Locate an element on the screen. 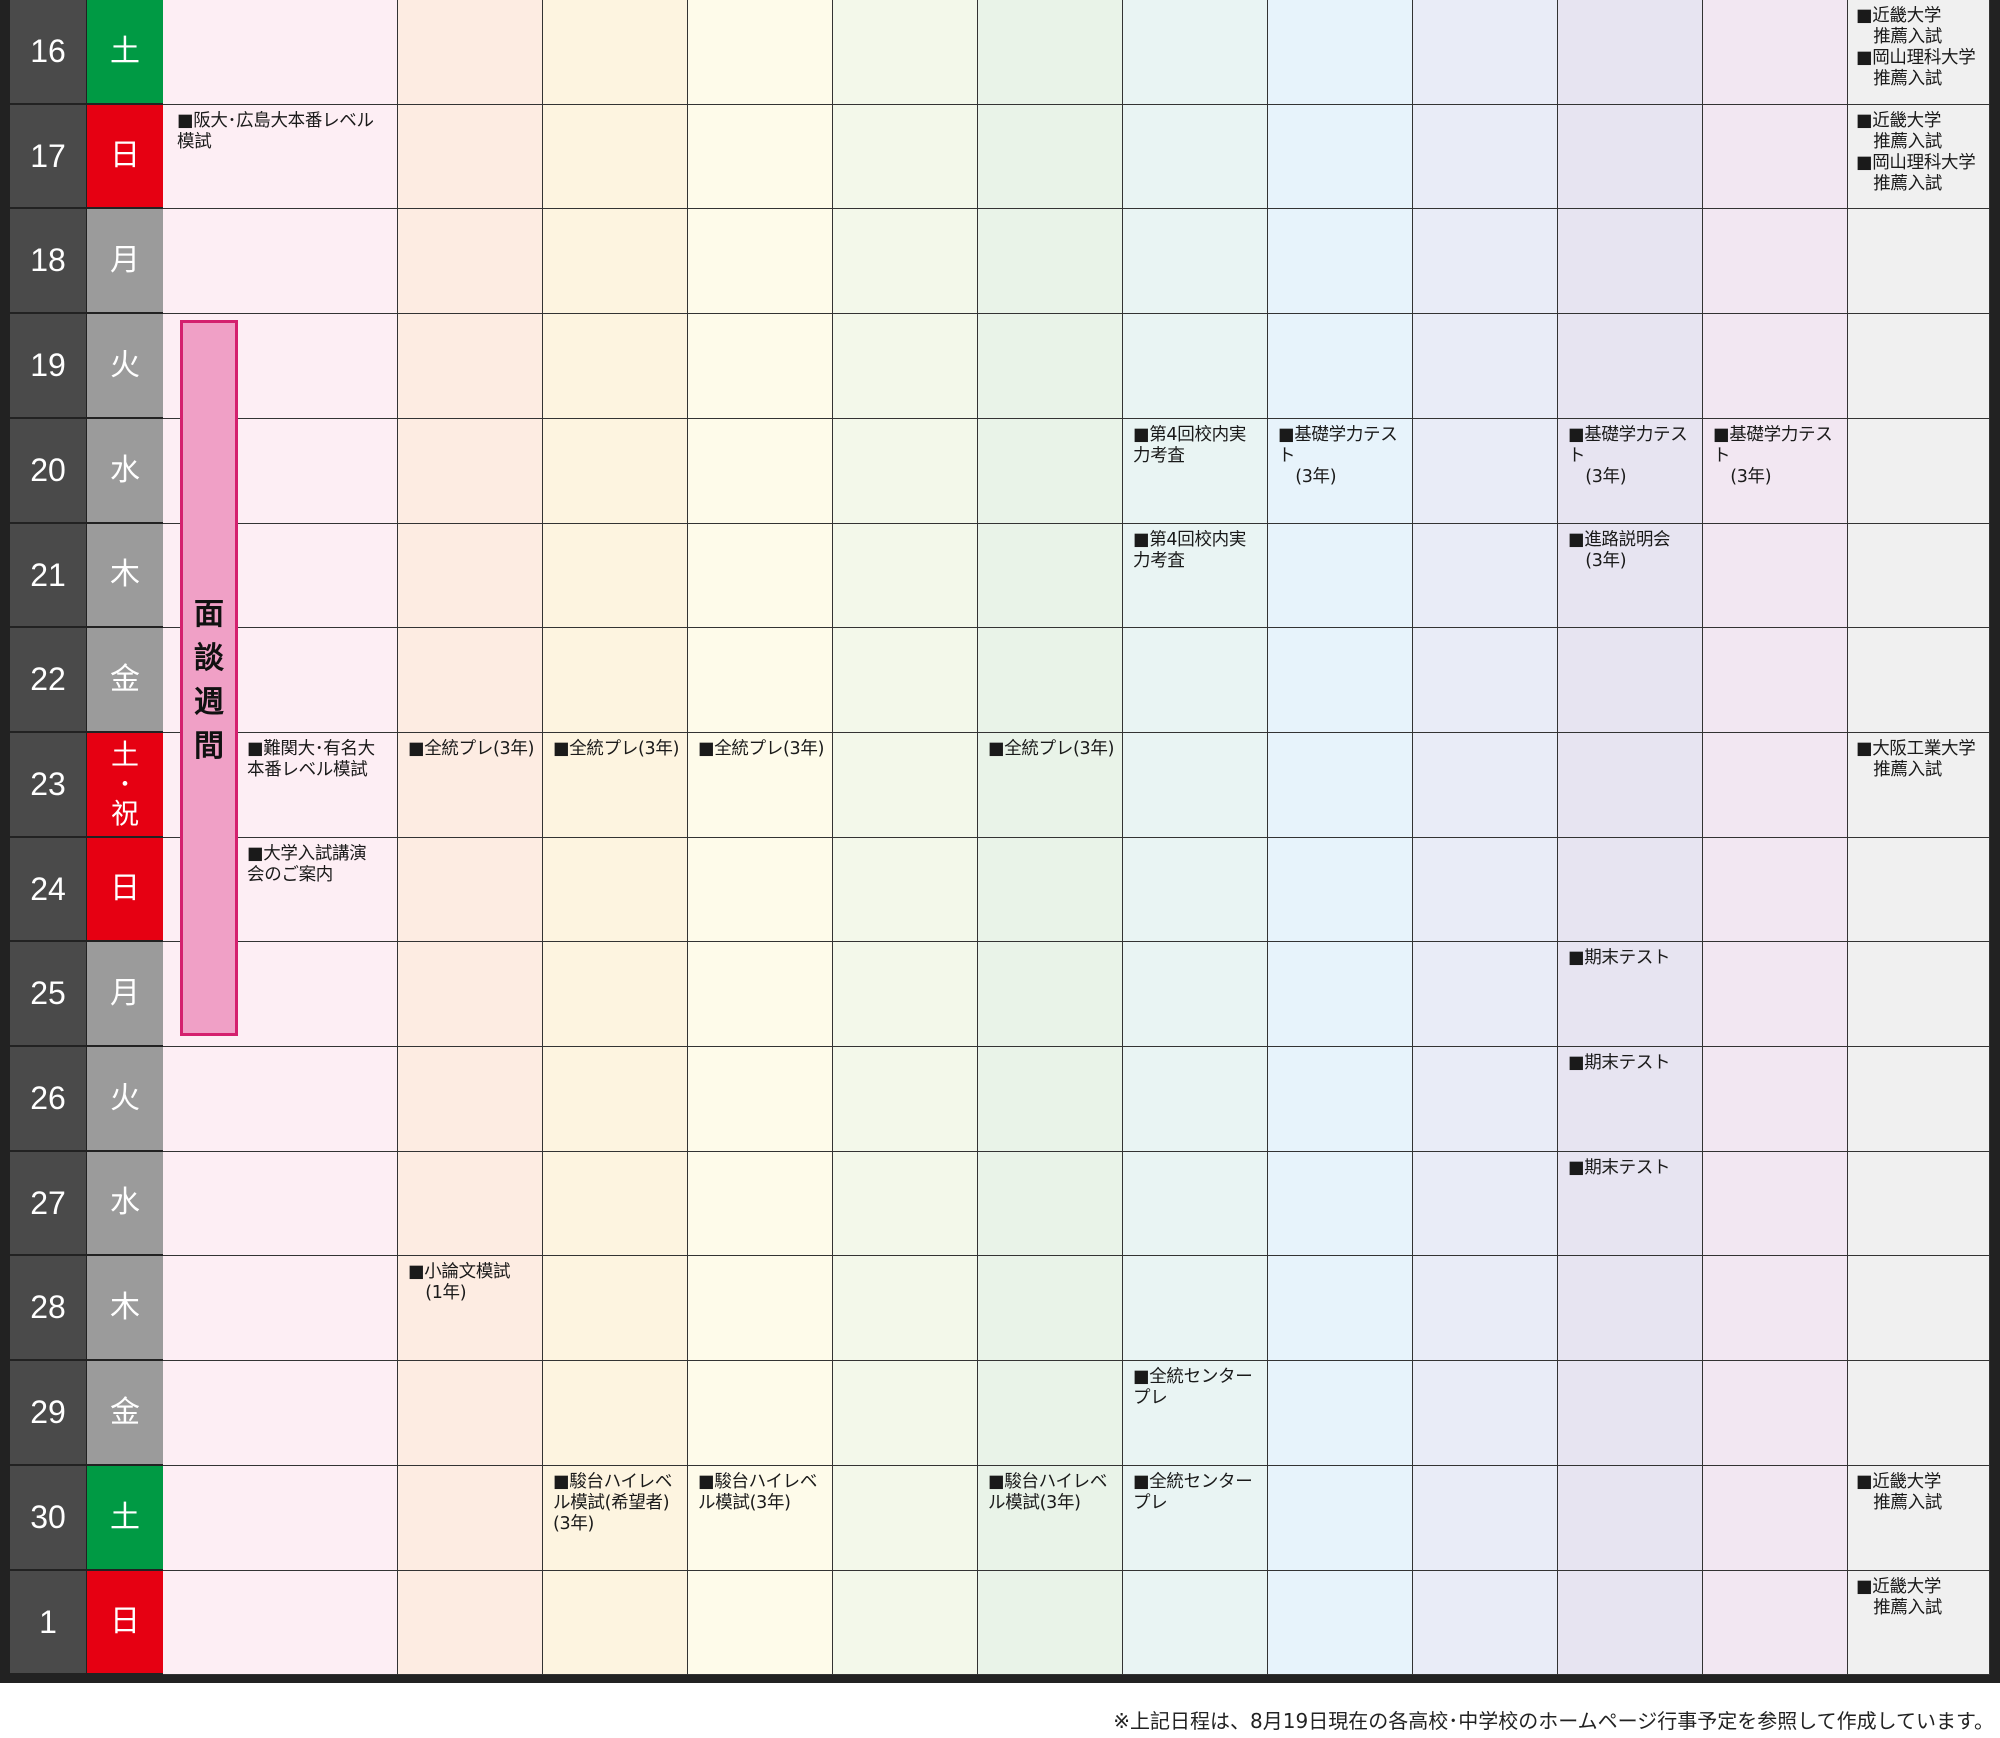  event-text: ■近畿大学 推薦入試 ■岡山理科大学 推薦入試 is located at coordinates (1916, 47).